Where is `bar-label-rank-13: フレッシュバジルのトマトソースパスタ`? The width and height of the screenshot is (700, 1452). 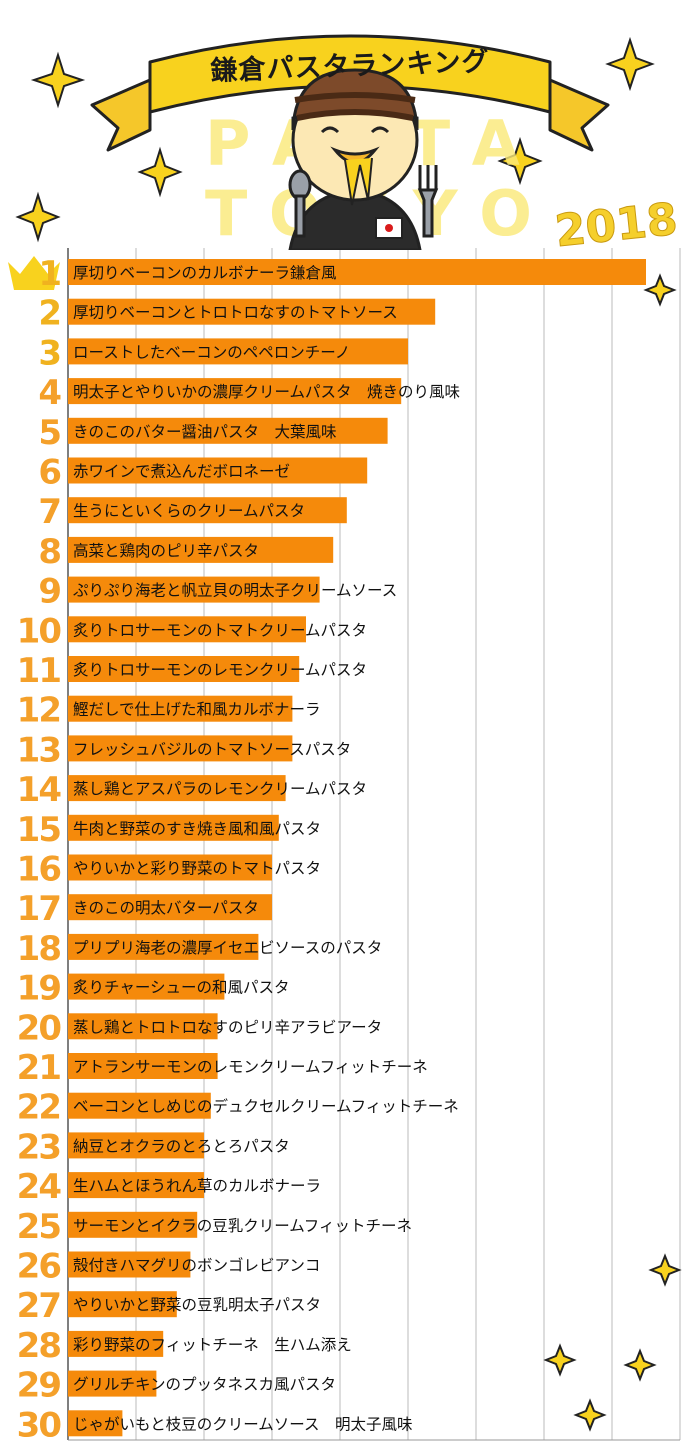 bar-label-rank-13: フレッシュバジルのトマトソースパスタ is located at coordinates (212, 749).